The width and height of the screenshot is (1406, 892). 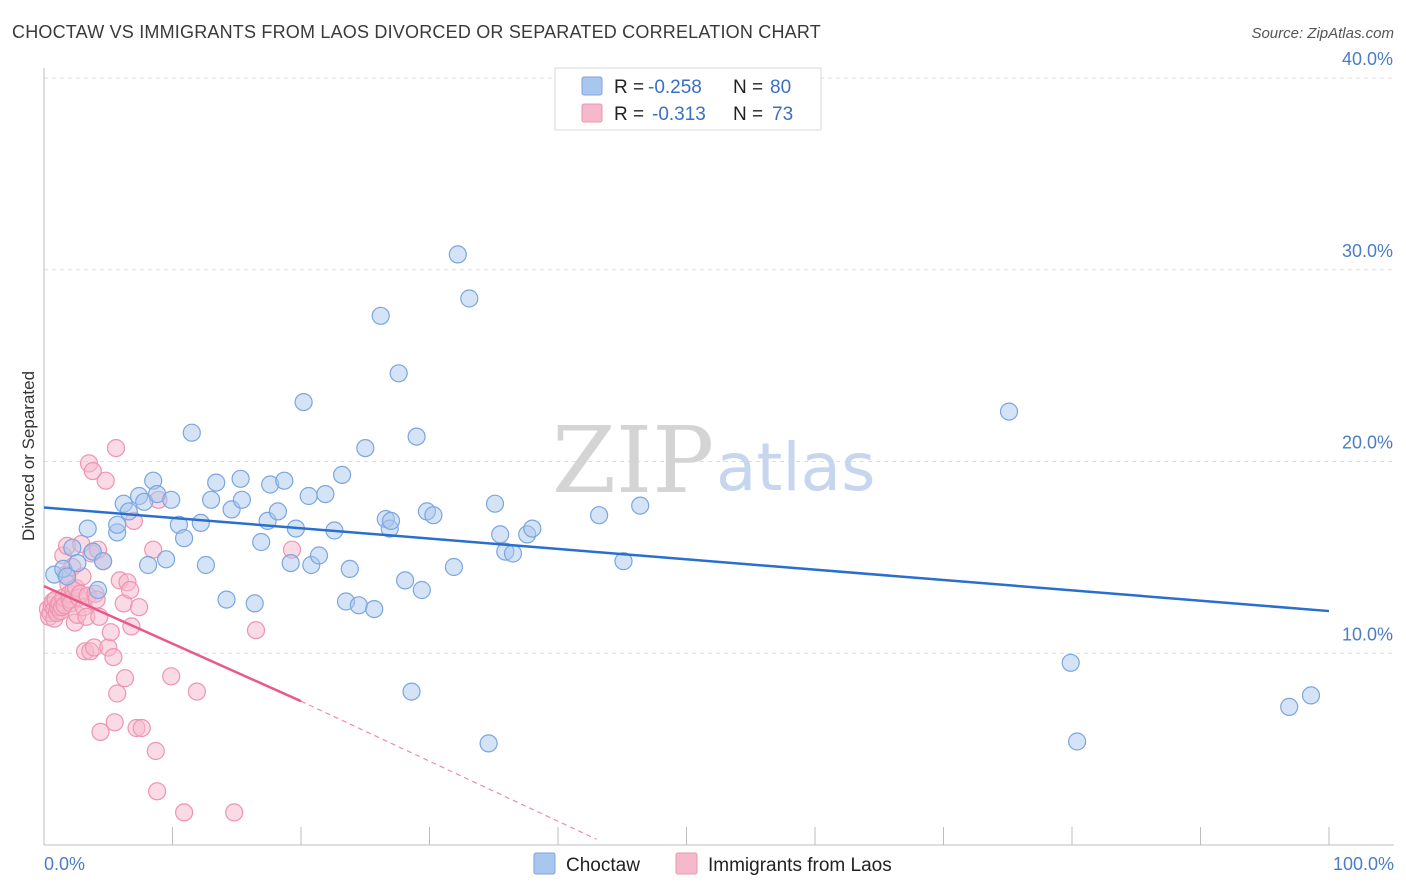 I want to click on legend-r-label-laos: R =, so click(x=629, y=114).